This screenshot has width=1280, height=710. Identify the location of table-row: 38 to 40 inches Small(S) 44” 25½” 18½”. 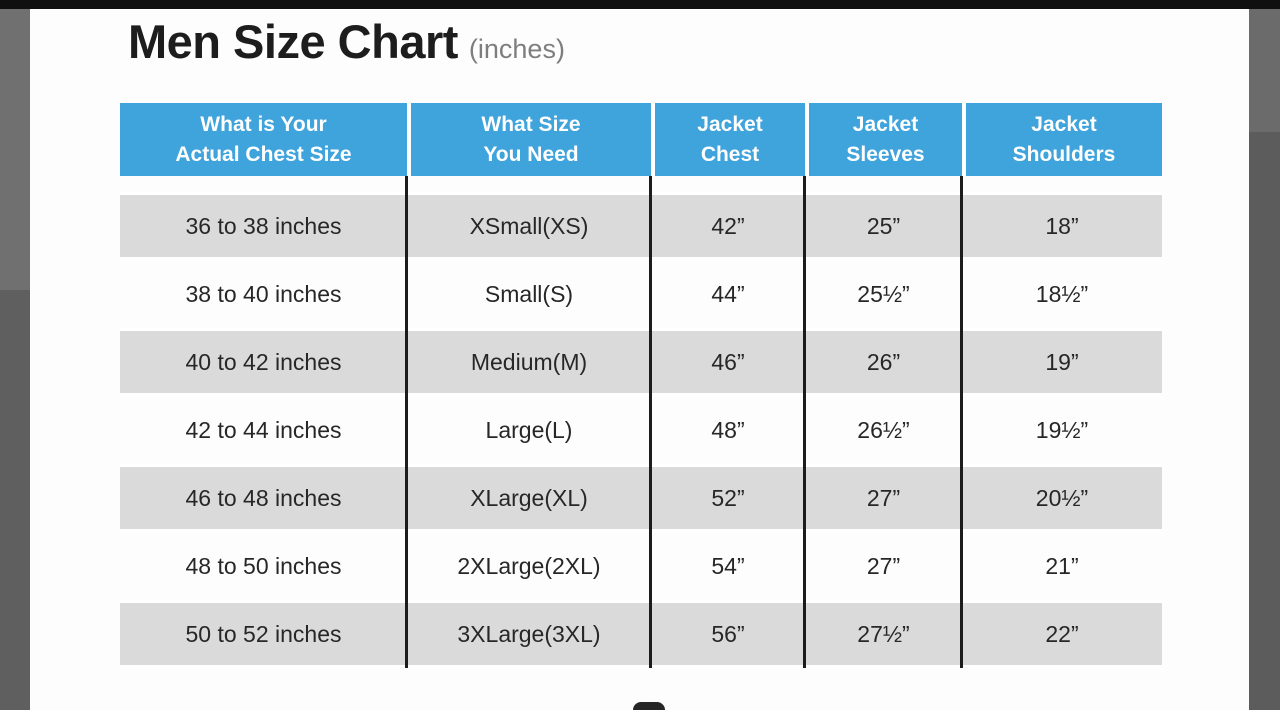
(641, 294).